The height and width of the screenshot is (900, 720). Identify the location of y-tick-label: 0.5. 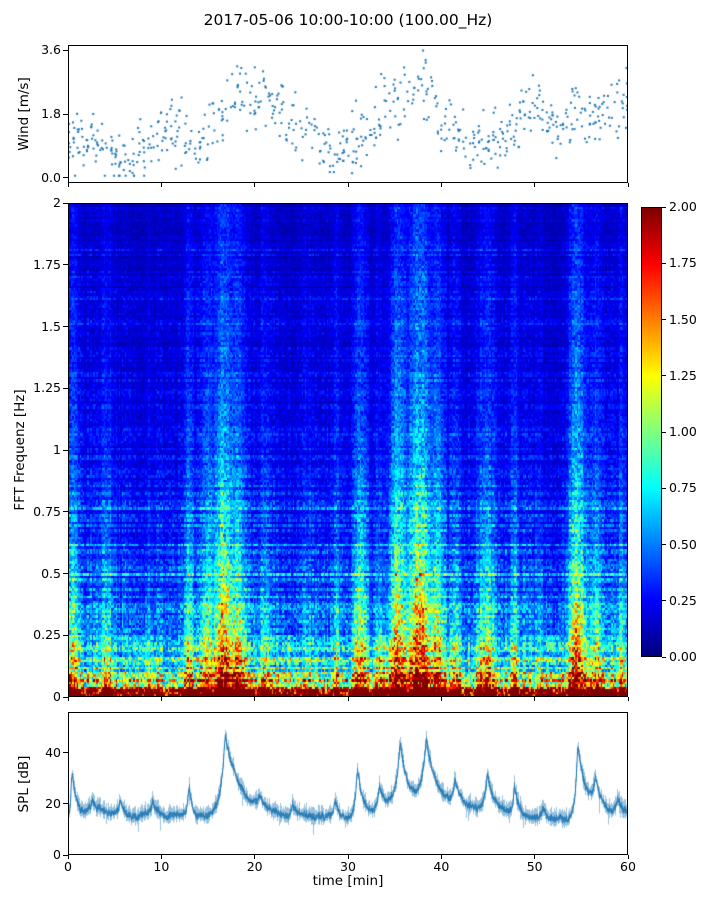
(51, 573).